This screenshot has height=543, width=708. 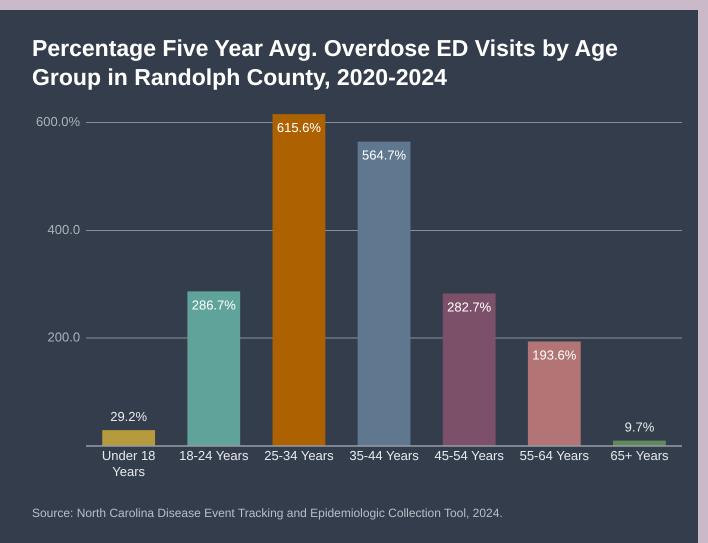 What do you see at coordinates (384, 456) in the screenshot?
I see `x-tick-label: 35-44 Years` at bounding box center [384, 456].